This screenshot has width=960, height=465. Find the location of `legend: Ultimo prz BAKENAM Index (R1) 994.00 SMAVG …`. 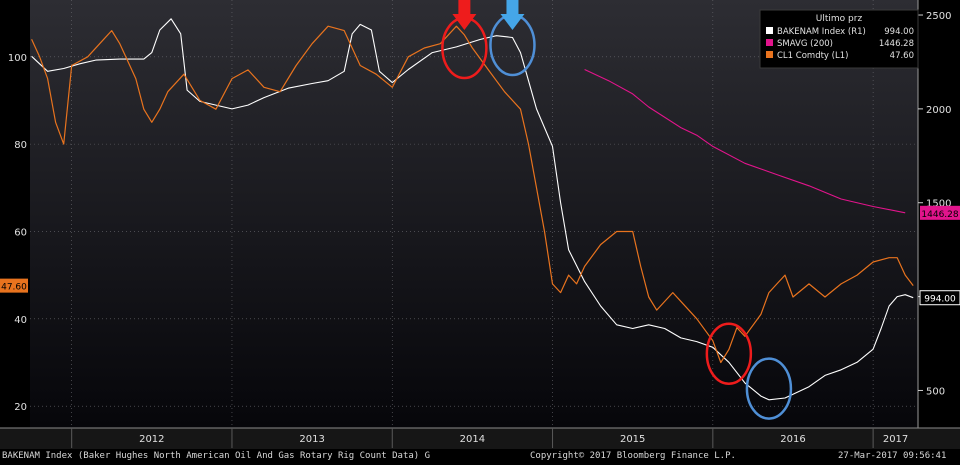

legend: Ultimo prz BAKENAM Index (R1) 994.00 SMAVG … is located at coordinates (839, 39).